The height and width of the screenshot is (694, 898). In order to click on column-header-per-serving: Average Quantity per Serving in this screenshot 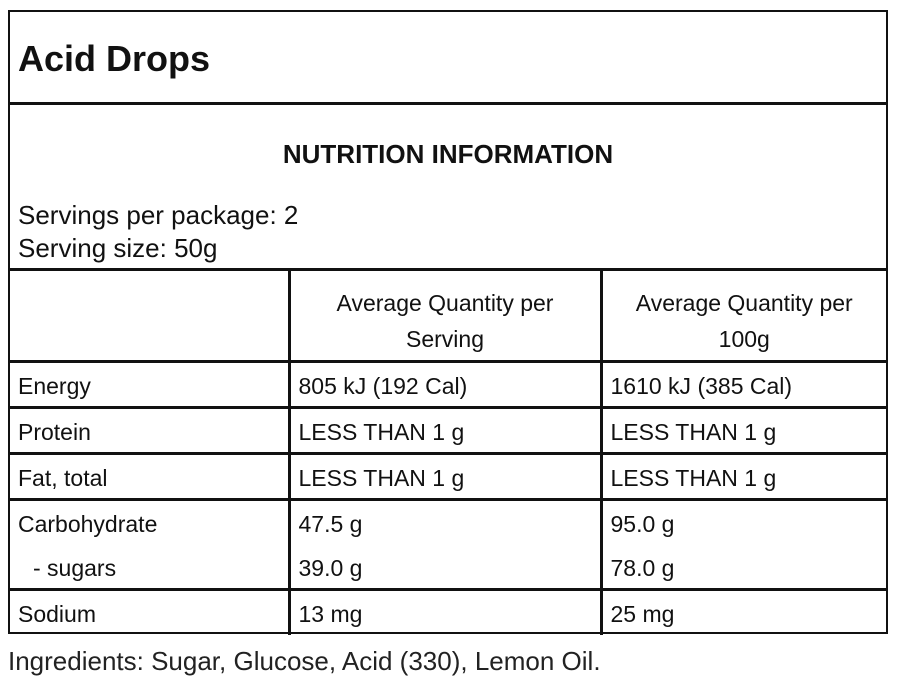, I will do `click(446, 317)`.